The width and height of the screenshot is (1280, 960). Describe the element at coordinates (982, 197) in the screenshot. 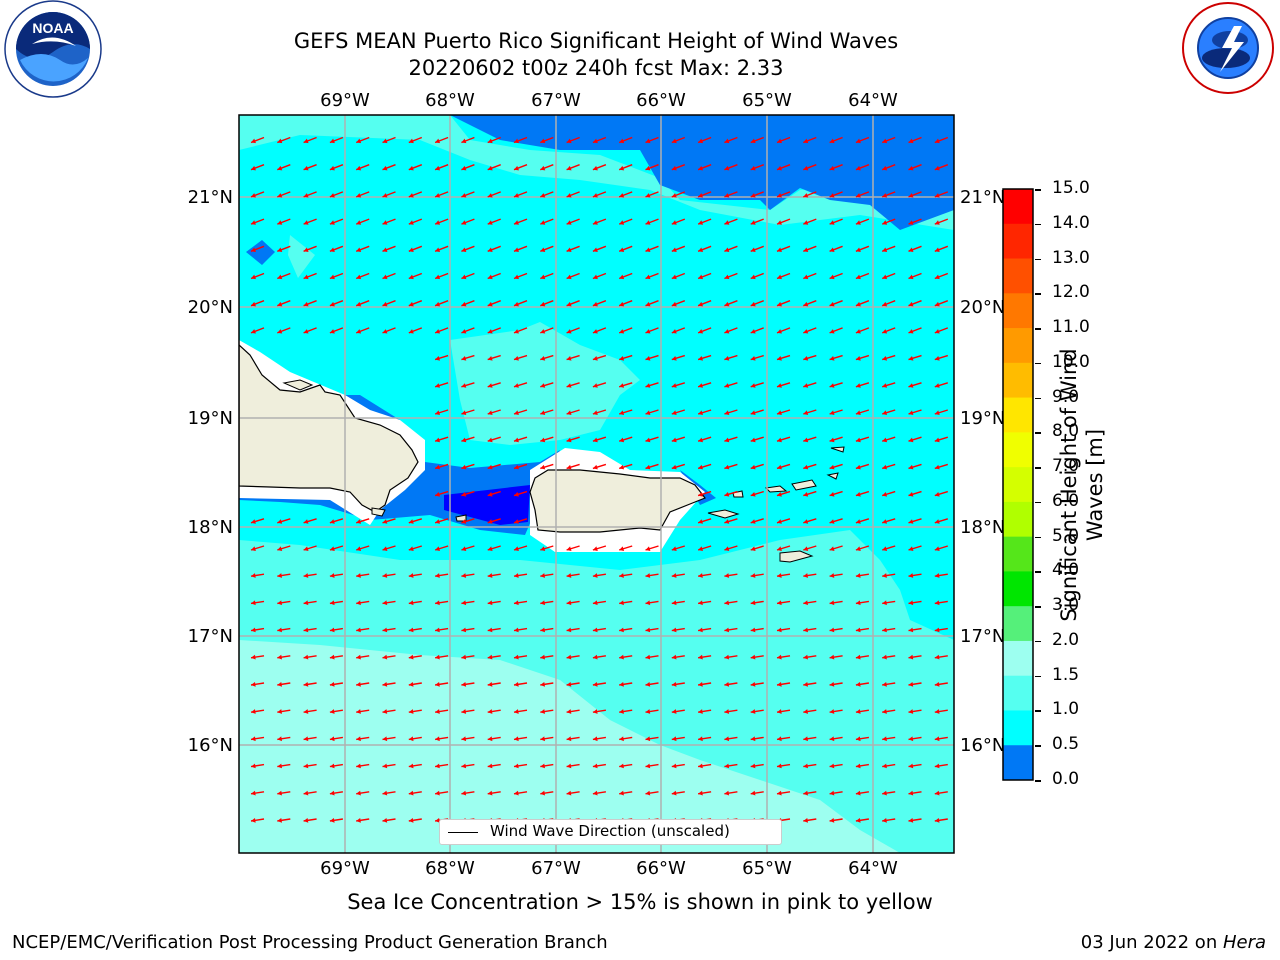

I see `lat-label-right: 21°N` at that location.